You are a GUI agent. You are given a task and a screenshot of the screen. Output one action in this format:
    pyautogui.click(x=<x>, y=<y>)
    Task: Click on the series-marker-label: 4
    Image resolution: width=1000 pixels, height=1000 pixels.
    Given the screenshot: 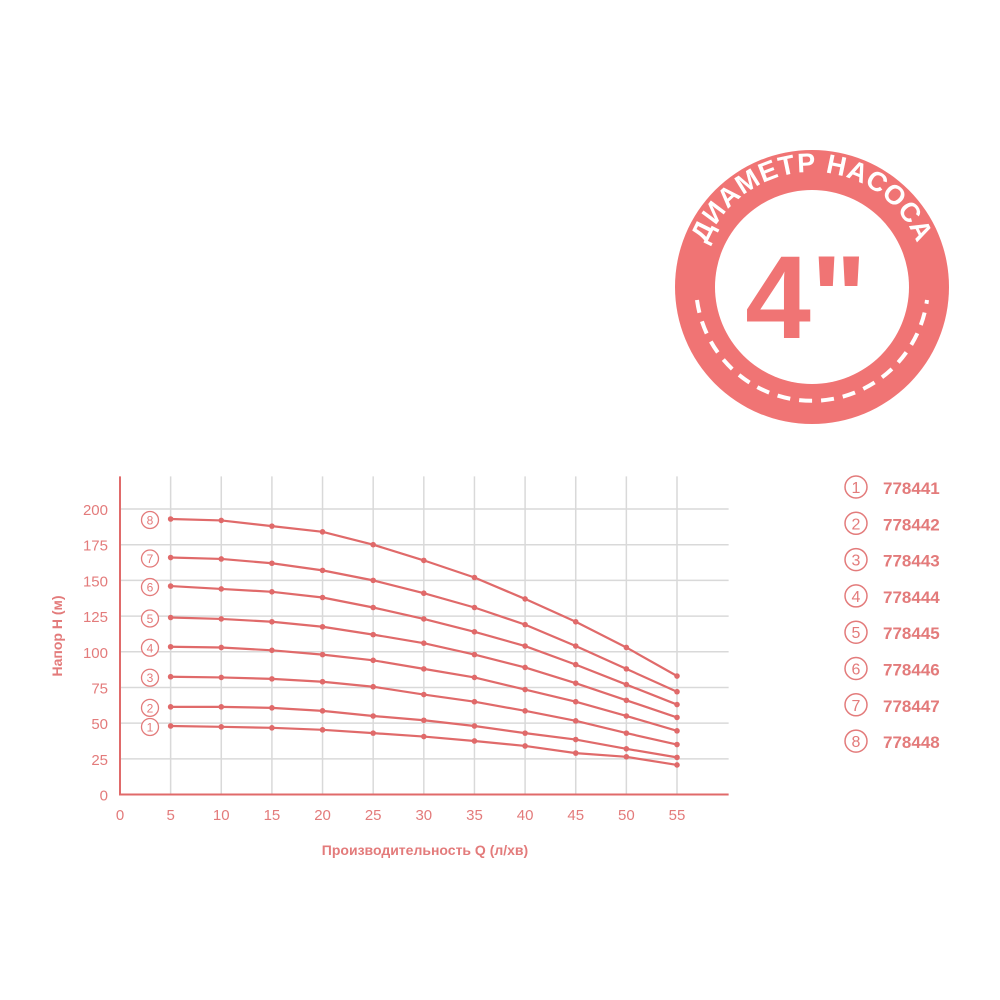 What is the action you would take?
    pyautogui.click(x=150, y=648)
    